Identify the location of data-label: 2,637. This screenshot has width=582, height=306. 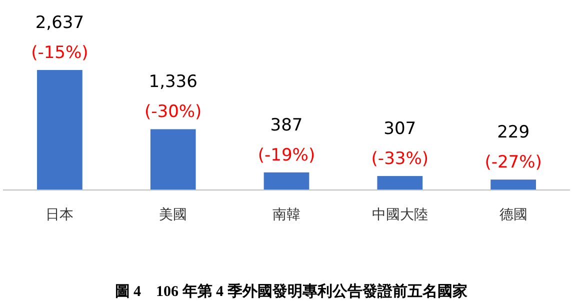
(59, 23).